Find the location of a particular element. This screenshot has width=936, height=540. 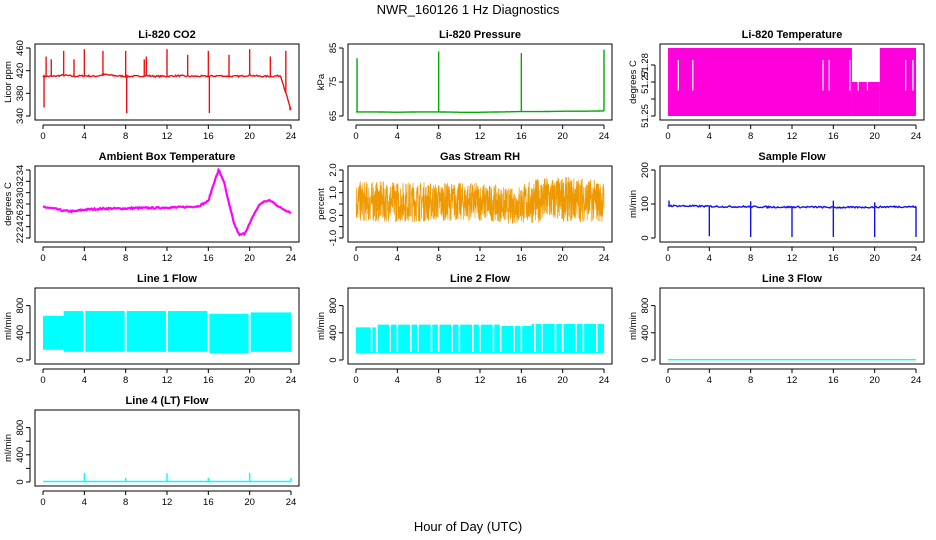

y-tick-label: 0.0 is located at coordinates (333, 215).